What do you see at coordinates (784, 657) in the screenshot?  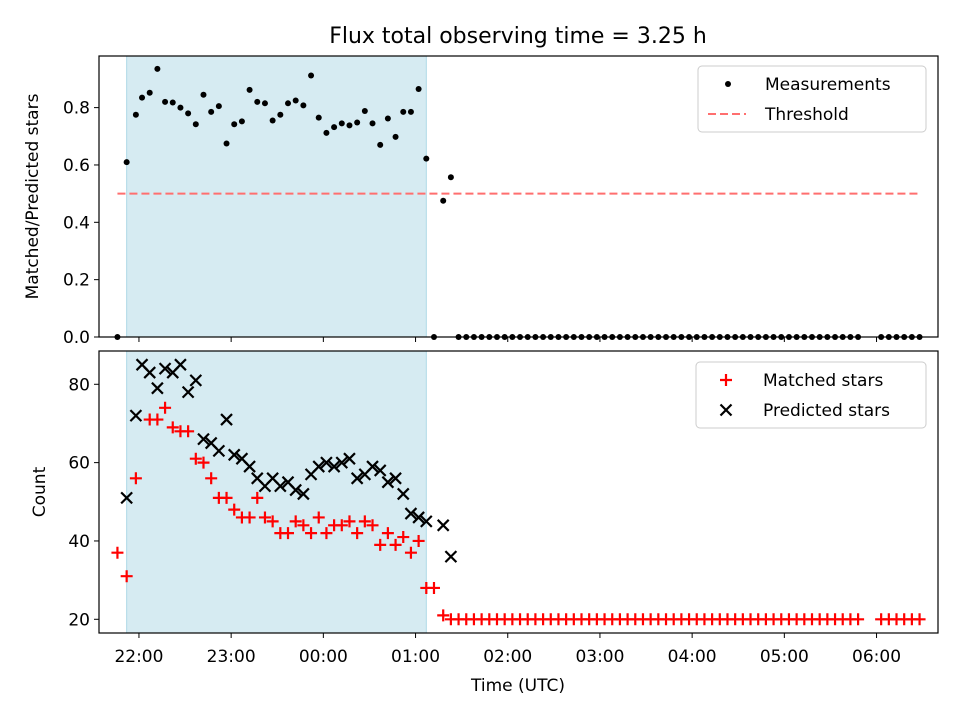 I see `x-tick-label: 05:00` at bounding box center [784, 657].